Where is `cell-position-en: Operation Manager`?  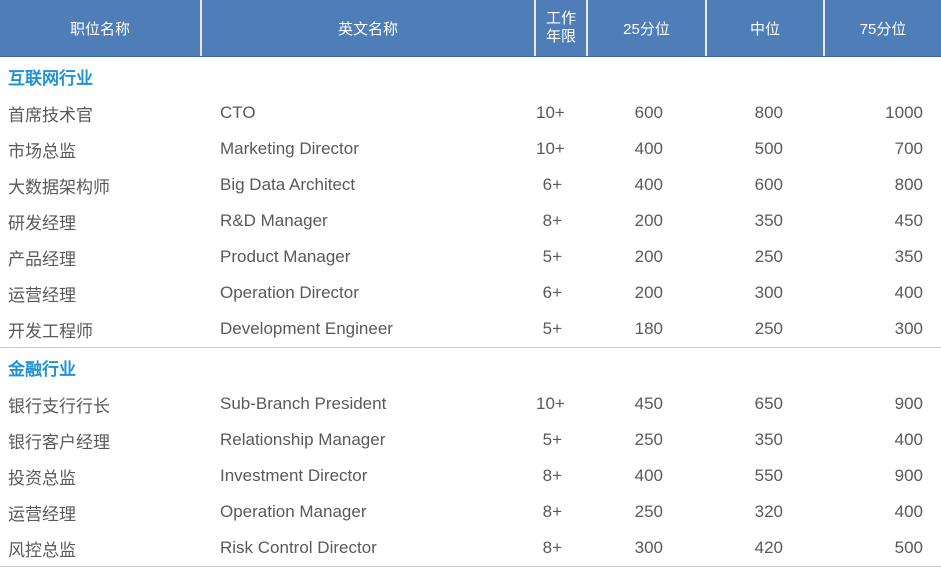
cell-position-en: Operation Manager is located at coordinates (293, 511).